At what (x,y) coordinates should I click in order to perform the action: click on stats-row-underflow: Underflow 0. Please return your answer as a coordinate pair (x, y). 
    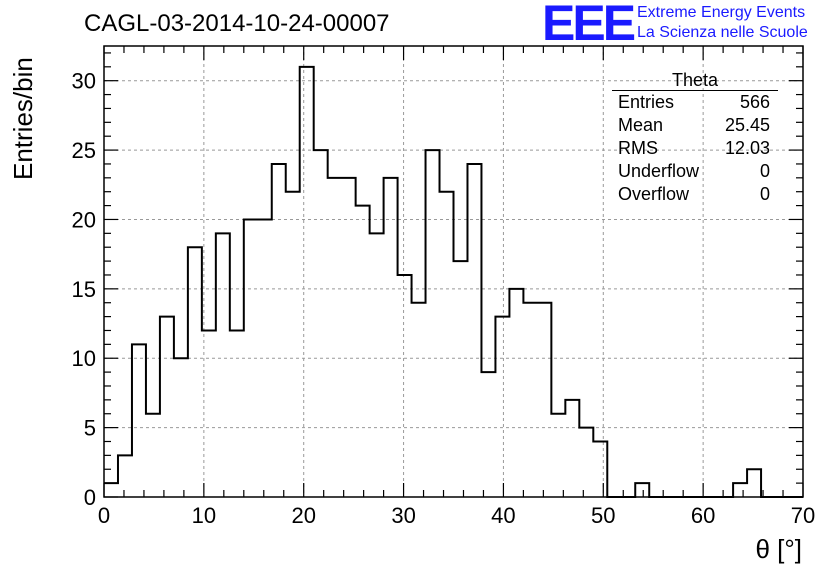
    Looking at the image, I should click on (694, 171).